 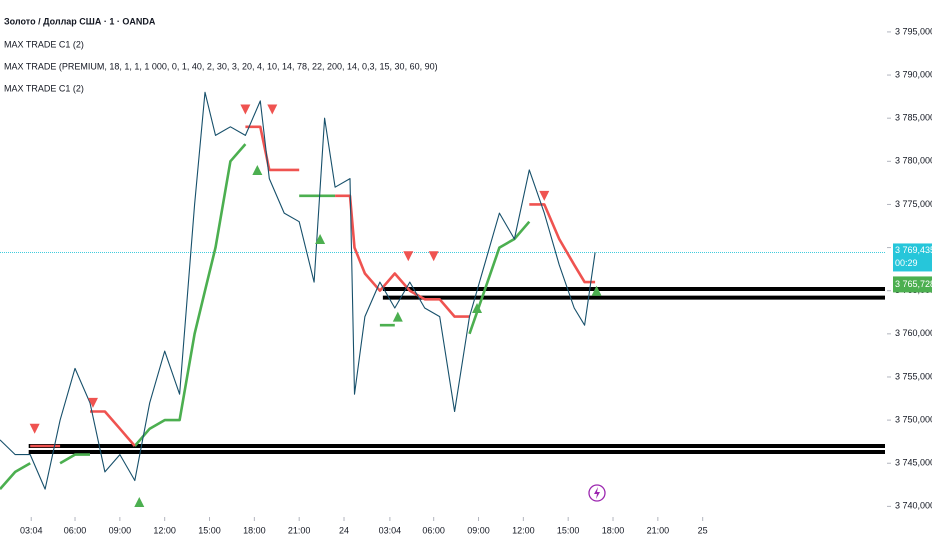 What do you see at coordinates (913, 419) in the screenshot?
I see `y-tick-label: 3 750,000` at bounding box center [913, 419].